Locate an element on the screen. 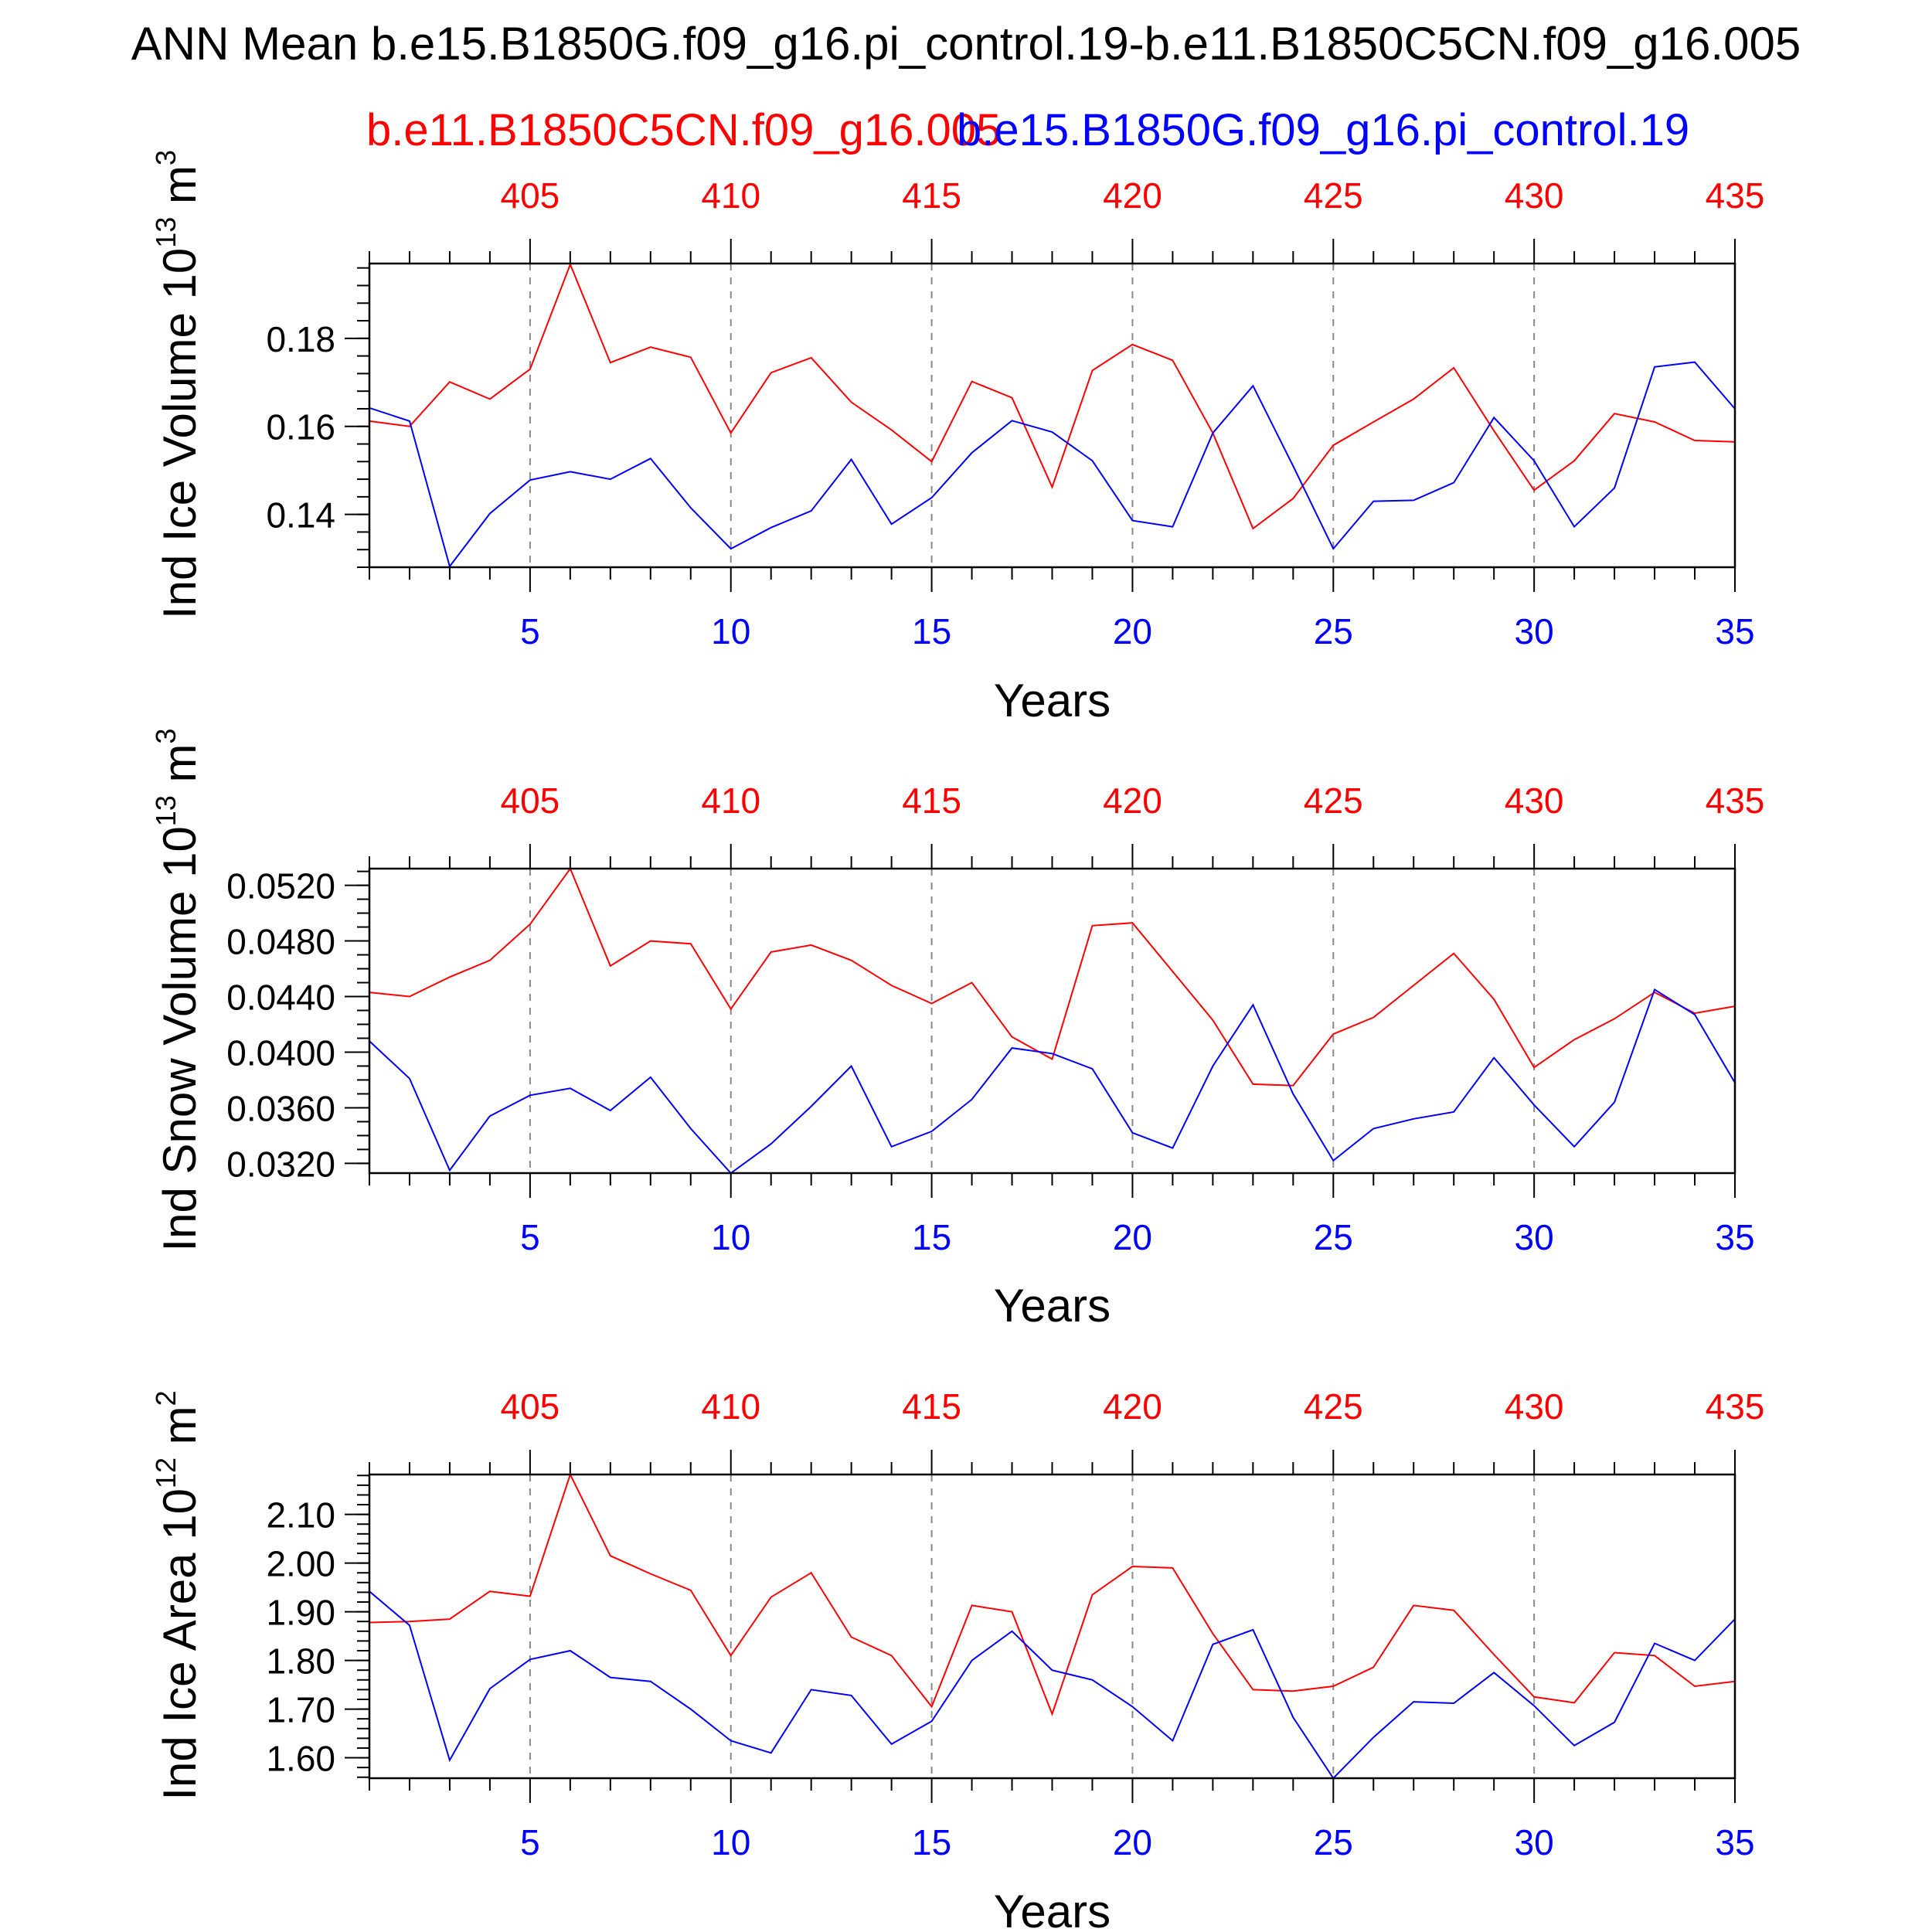  y-tick-label: 2.10 is located at coordinates (300, 1516).